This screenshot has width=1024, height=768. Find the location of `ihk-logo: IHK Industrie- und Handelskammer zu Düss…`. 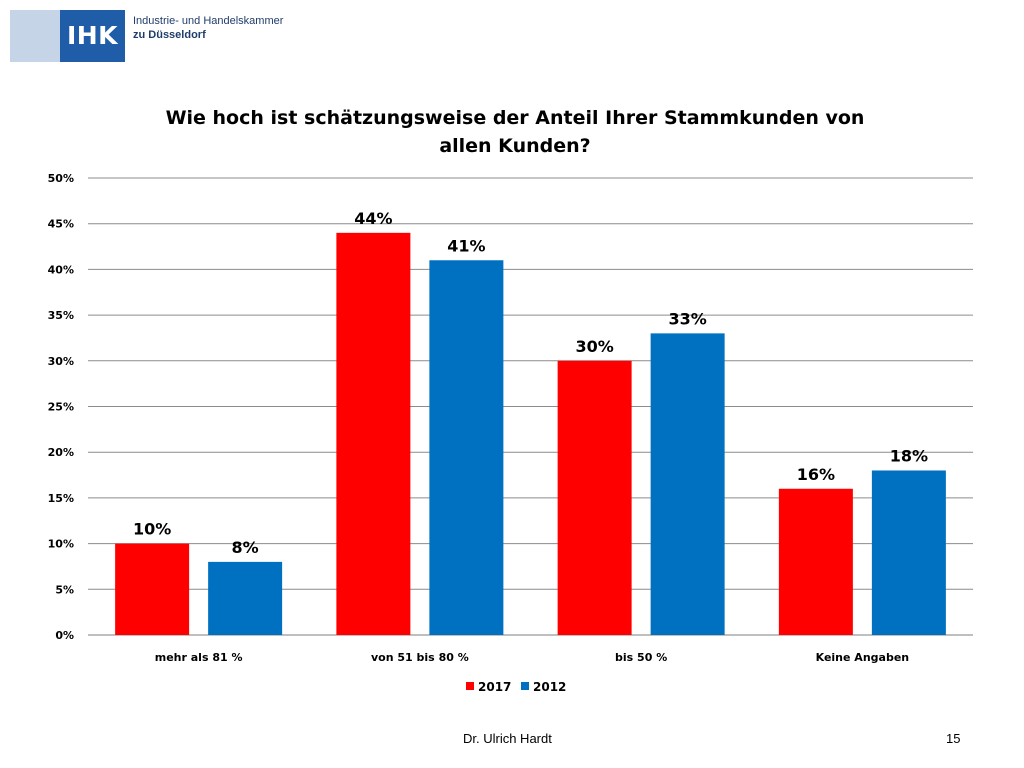

ihk-logo: IHK Industrie- und Handelskammer zu Düss… is located at coordinates (146, 36).